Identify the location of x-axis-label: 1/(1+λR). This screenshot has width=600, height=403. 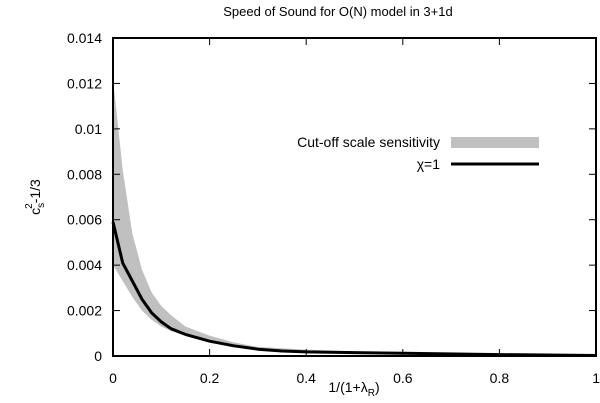
(353, 389).